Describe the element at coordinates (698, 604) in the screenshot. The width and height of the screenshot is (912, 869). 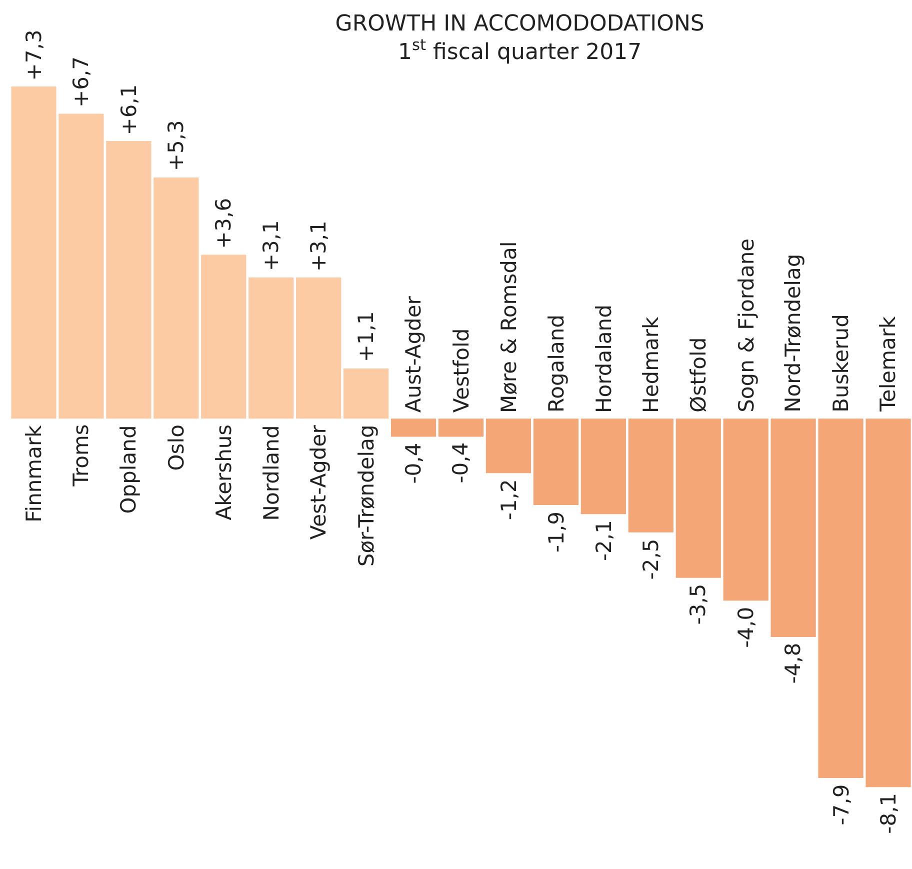
I see `data-label: -3,5` at that location.